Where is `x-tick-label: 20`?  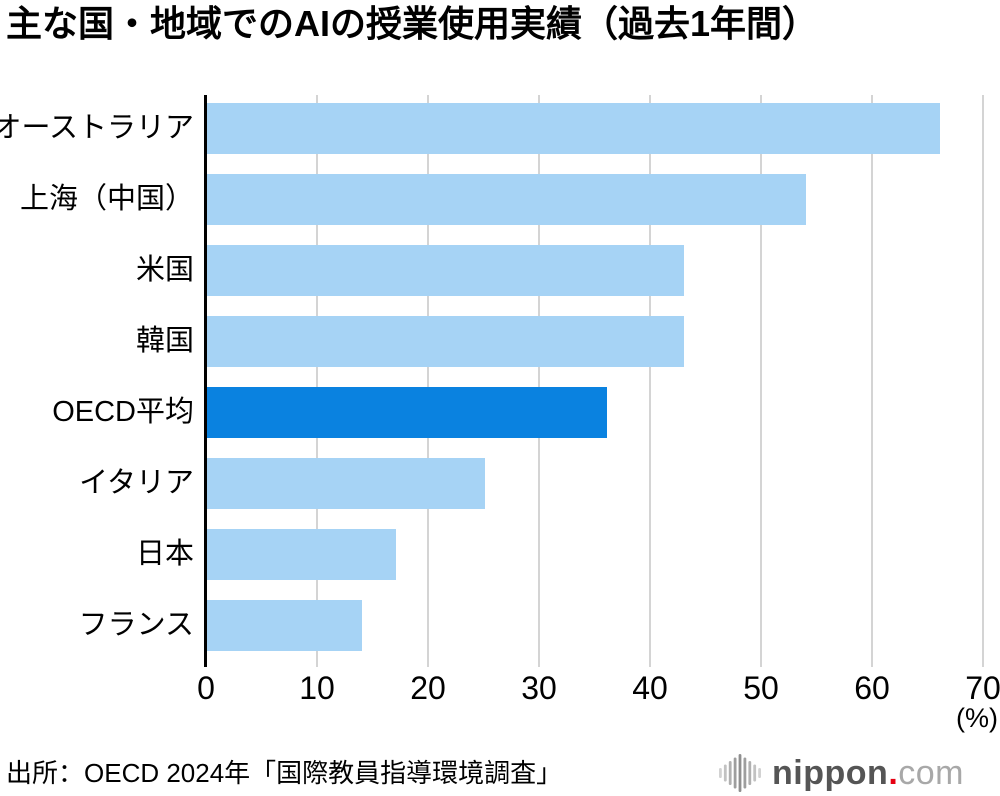
x-tick-label: 20 is located at coordinates (428, 688).